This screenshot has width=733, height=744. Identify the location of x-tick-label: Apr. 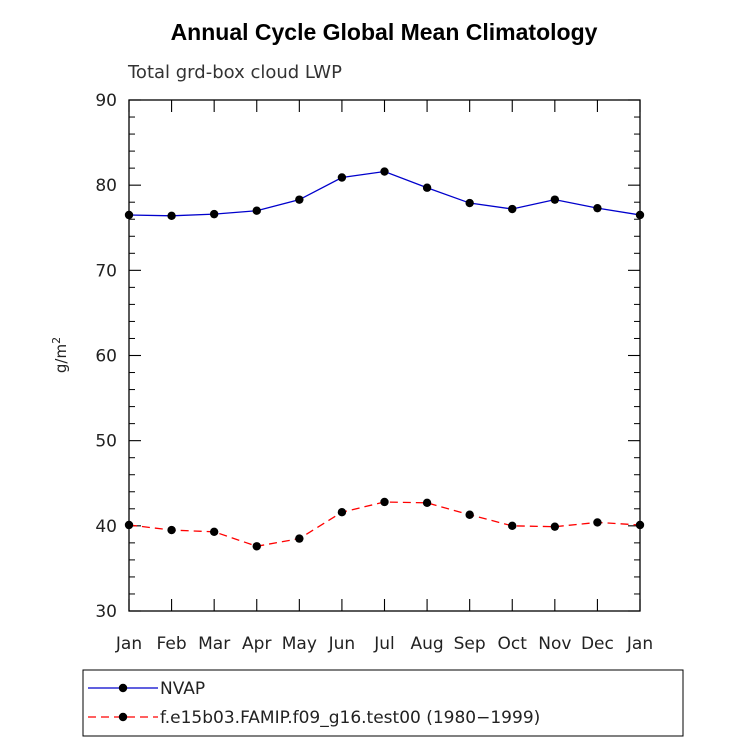
(256, 644).